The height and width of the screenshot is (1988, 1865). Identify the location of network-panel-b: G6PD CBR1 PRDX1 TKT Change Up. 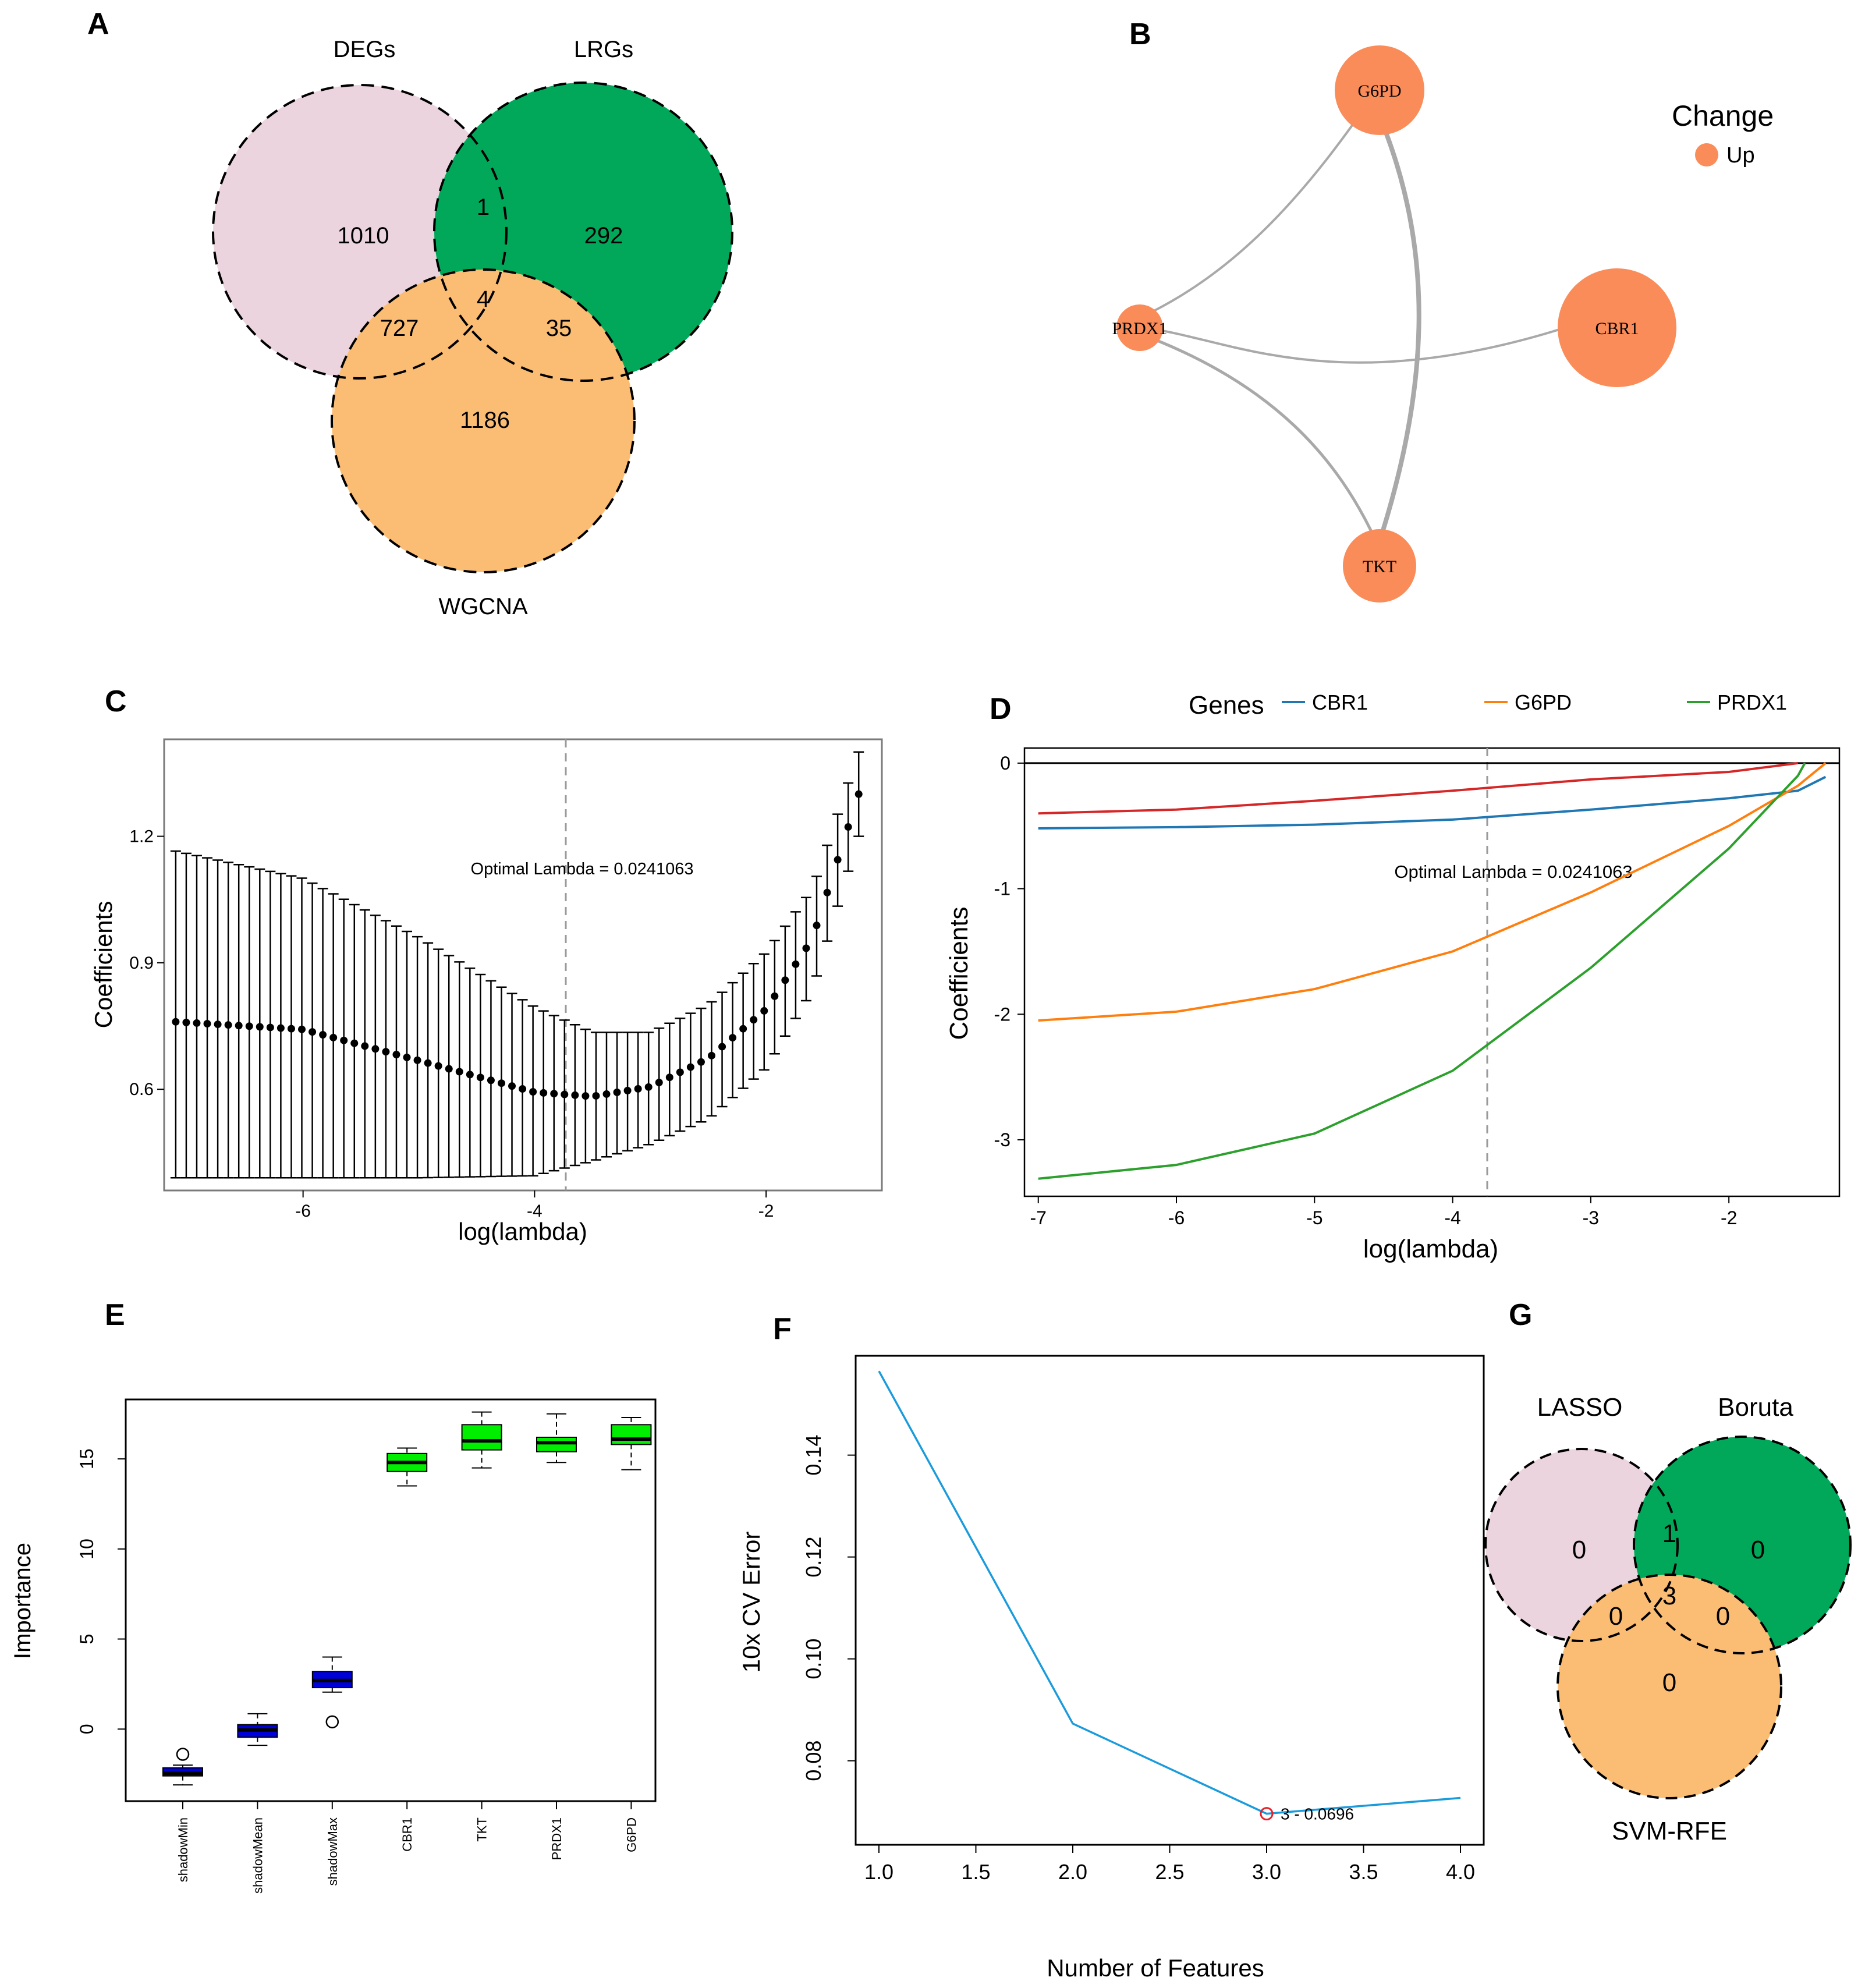
(1443, 324).